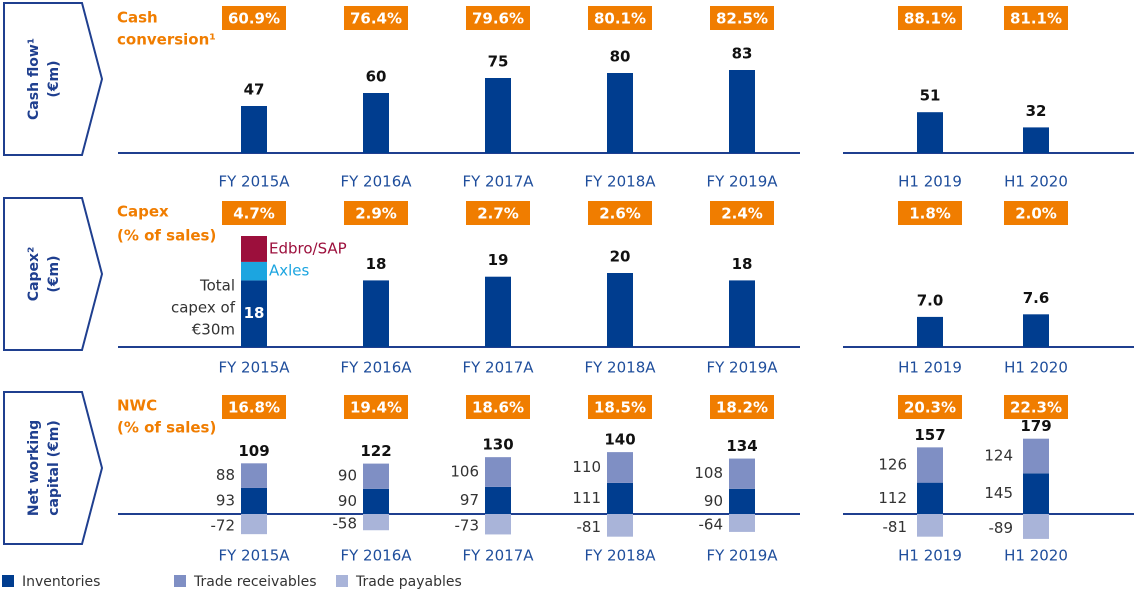  Describe the element at coordinates (225, 500) in the screenshot. I see `segment-label: 93` at that location.